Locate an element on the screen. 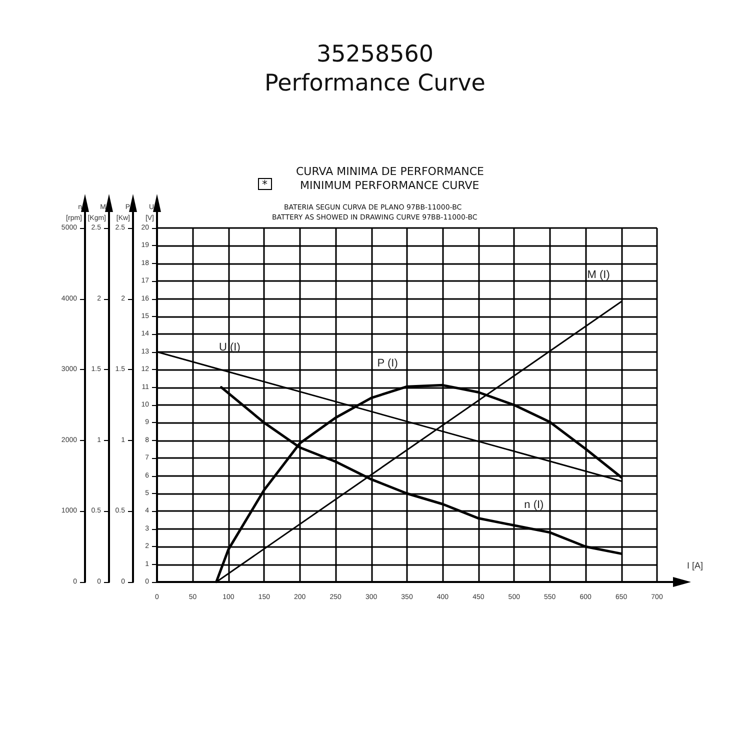 The width and height of the screenshot is (750, 750). x-axis-title: I [A] is located at coordinates (695, 565).